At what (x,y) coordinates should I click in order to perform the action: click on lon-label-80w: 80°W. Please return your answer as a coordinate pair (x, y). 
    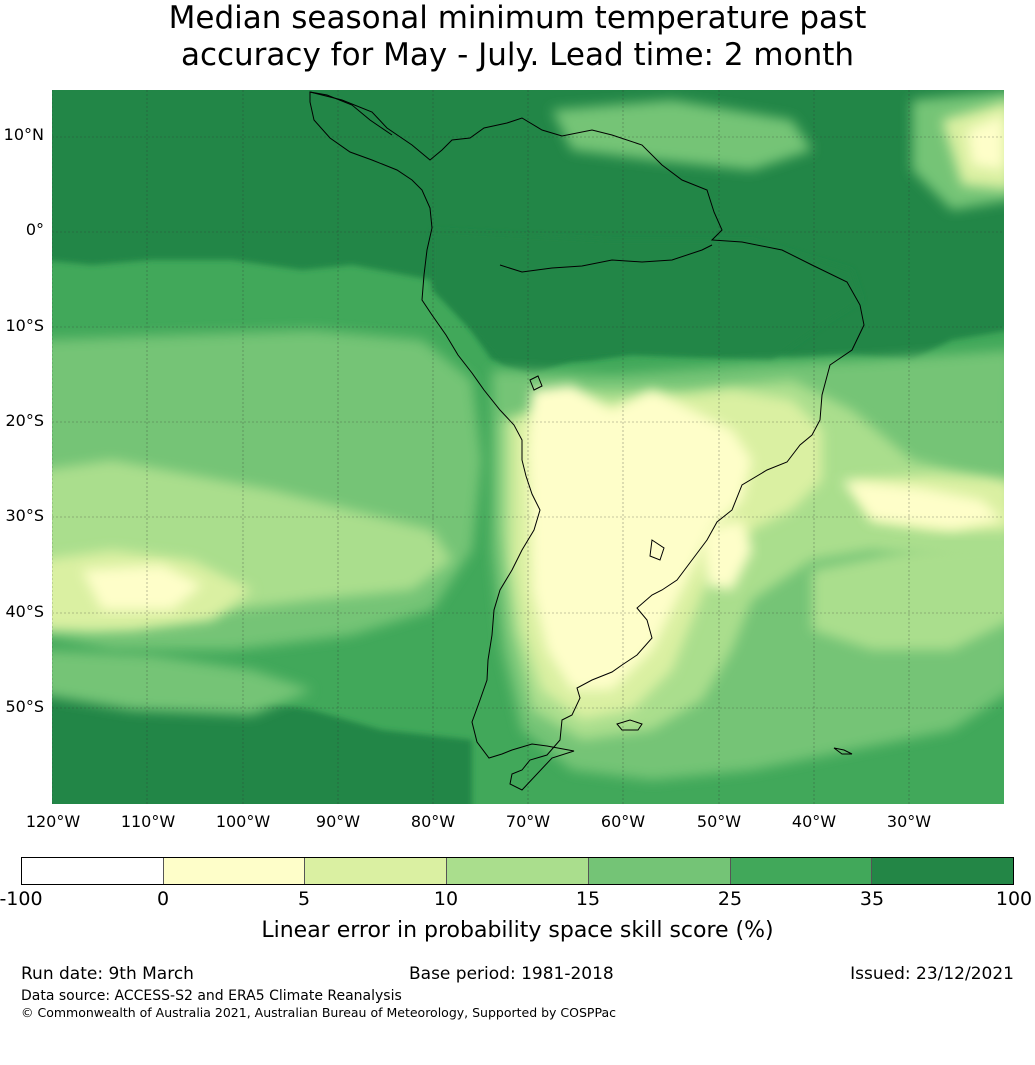
    Looking at the image, I should click on (433, 821).